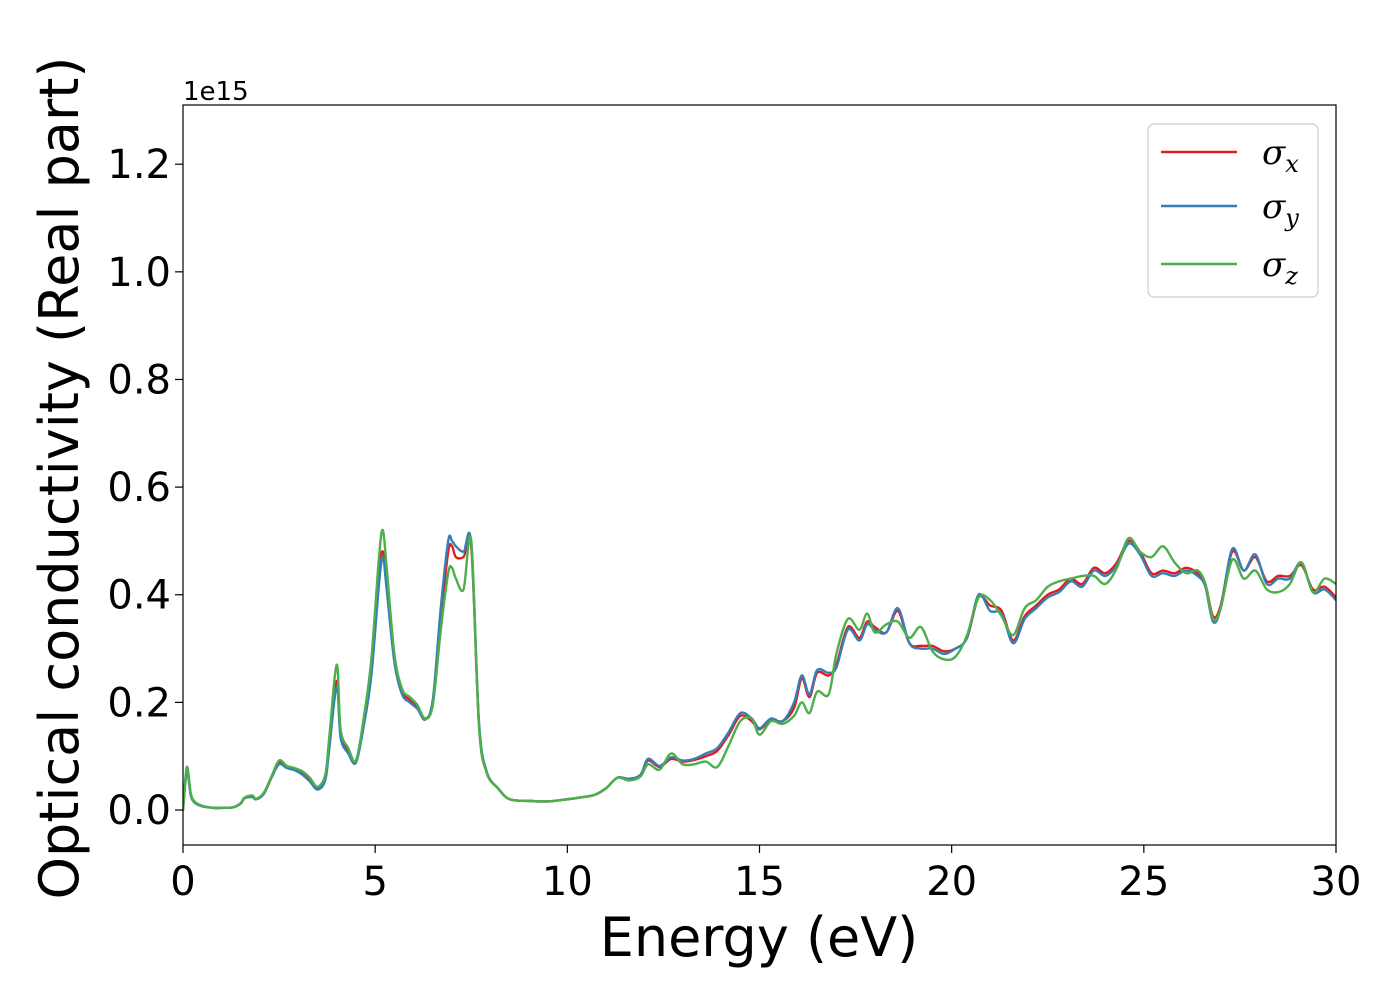 The width and height of the screenshot is (1400, 1000). I want to click on y-axis: 0.0 0.2 0.4 0.6 0.8 1.0 1.2, so click(145, 488).